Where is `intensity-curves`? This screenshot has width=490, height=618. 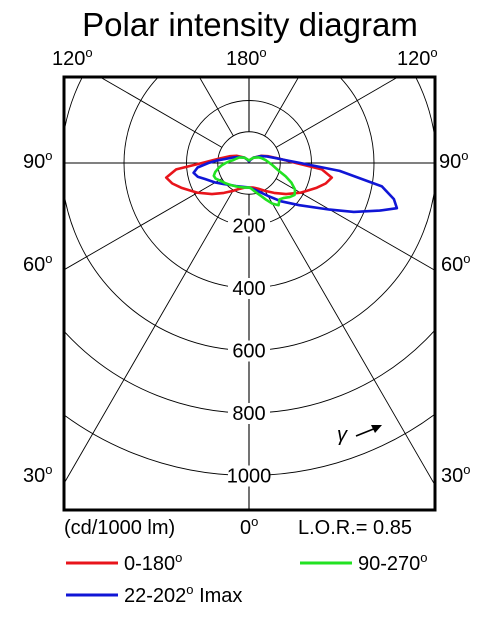
intensity-curves is located at coordinates (281, 184).